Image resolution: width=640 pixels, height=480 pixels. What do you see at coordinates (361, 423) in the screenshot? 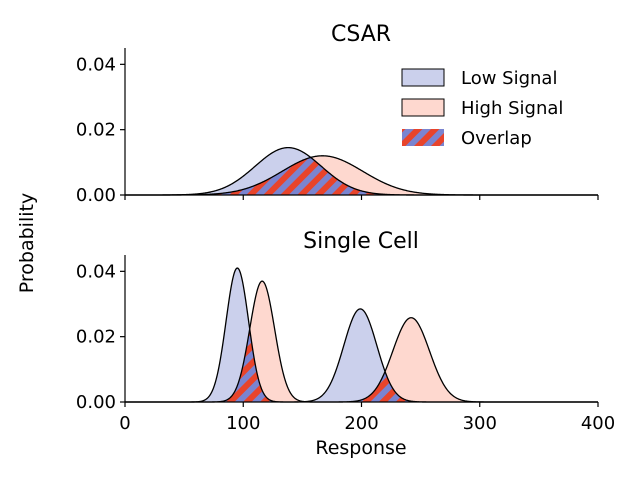
I see `x-tick-label-2: 200` at bounding box center [361, 423].